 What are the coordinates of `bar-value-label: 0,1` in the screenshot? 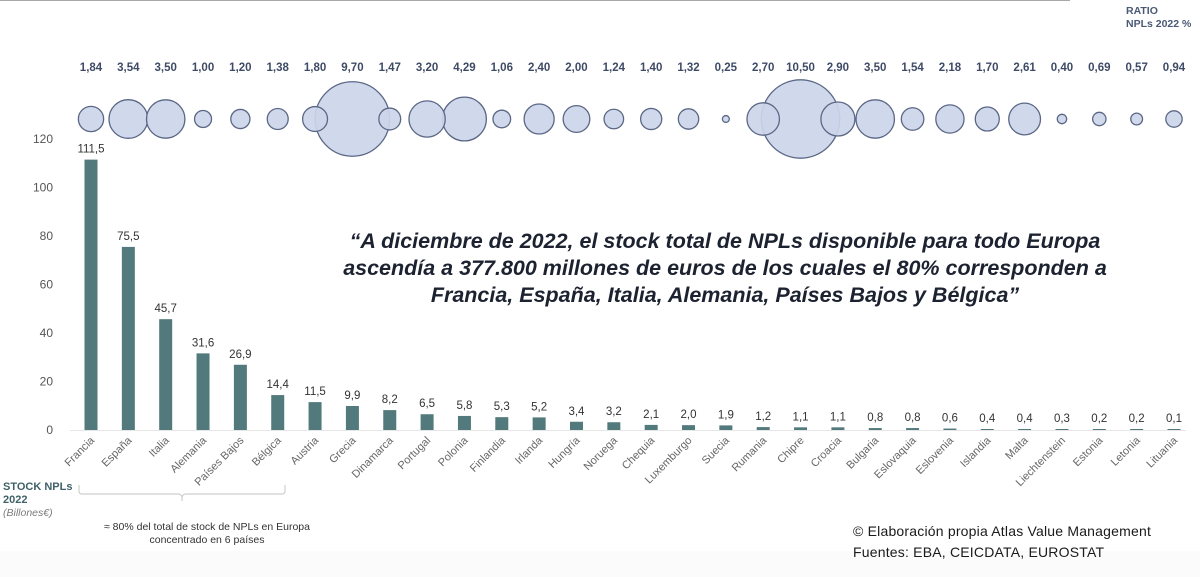 It's located at (1174, 419).